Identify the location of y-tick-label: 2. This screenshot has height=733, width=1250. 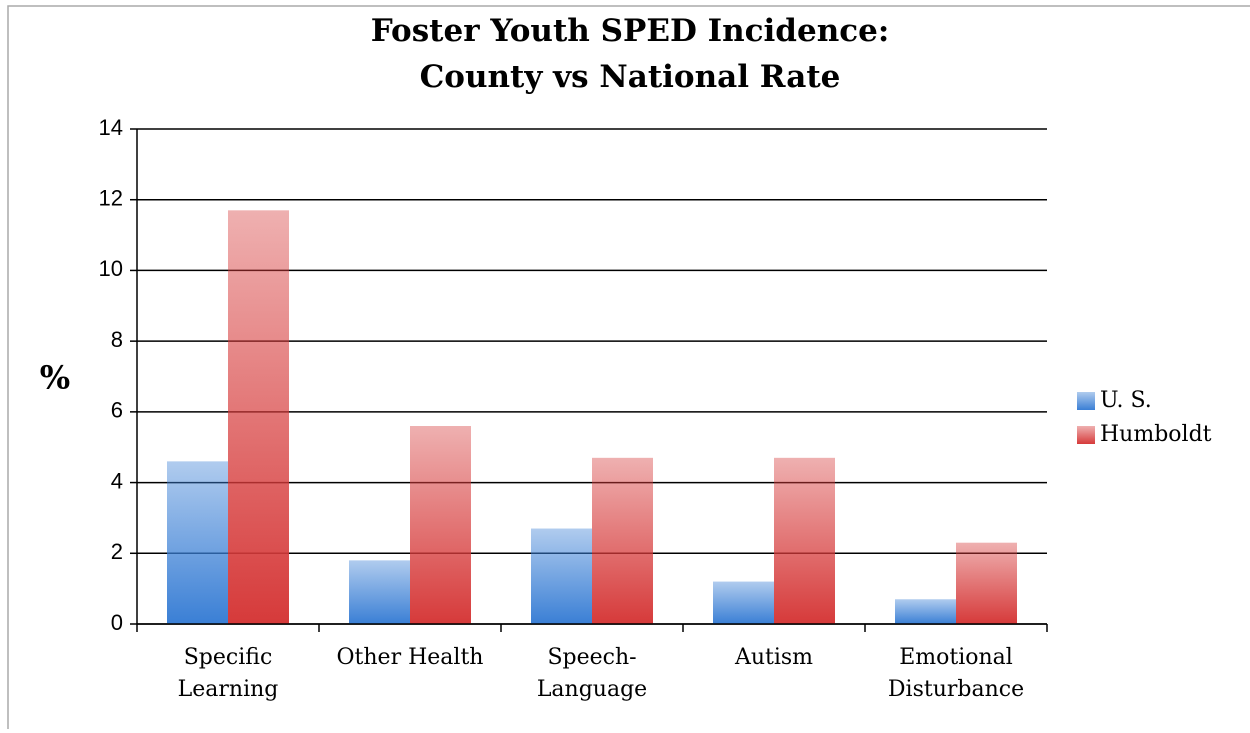
(117, 551).